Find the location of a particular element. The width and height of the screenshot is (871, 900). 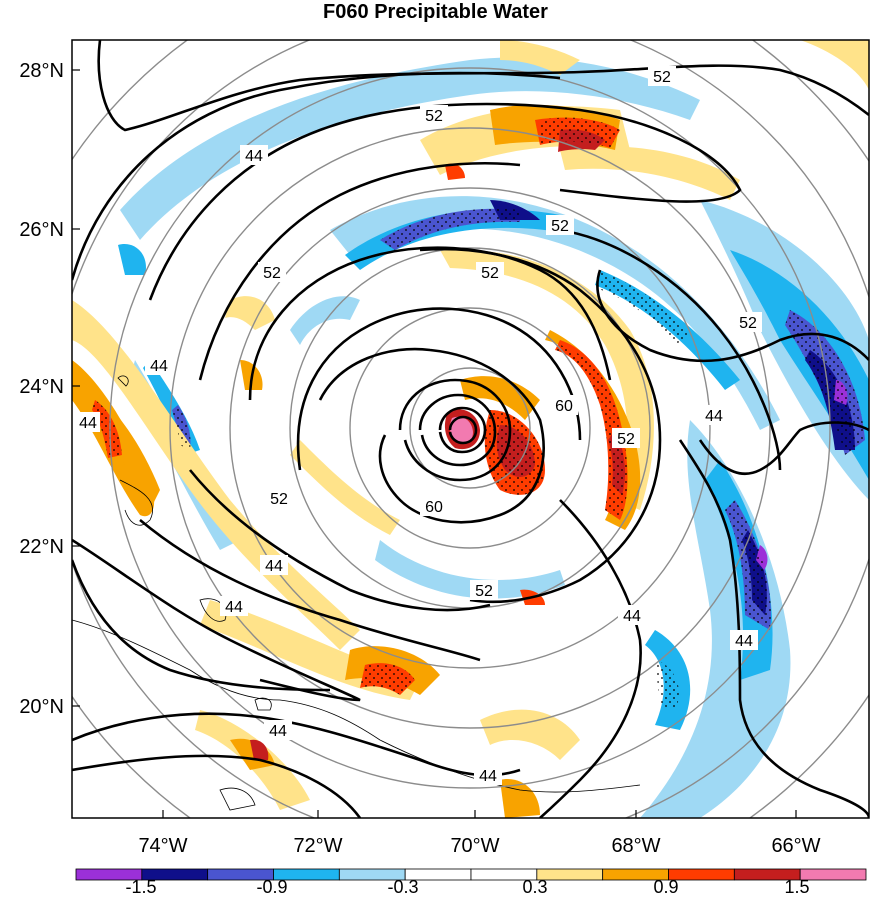

lon-label: 66°W is located at coordinates (795, 846).